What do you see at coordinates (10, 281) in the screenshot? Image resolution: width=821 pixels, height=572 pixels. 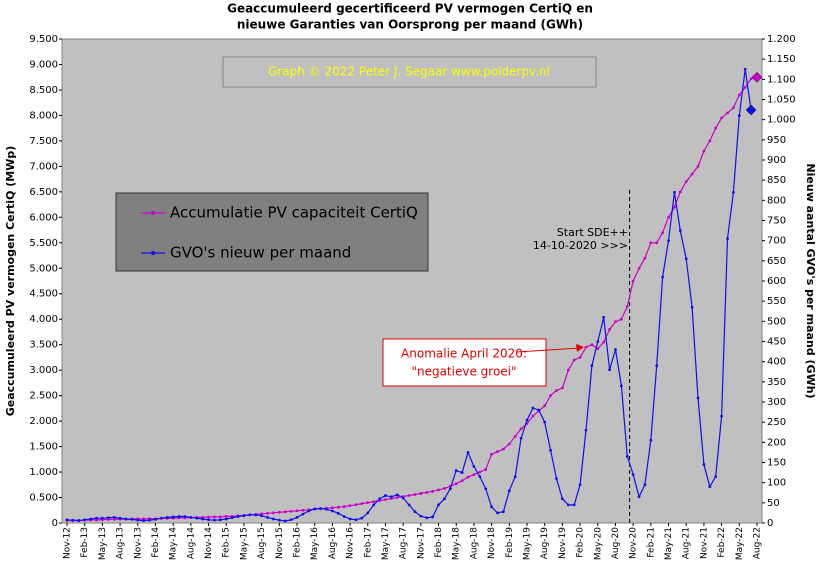 I see `y-axis-label: Geaccumuleerd PV vermogen CertiQ (MWp)` at bounding box center [10, 281].